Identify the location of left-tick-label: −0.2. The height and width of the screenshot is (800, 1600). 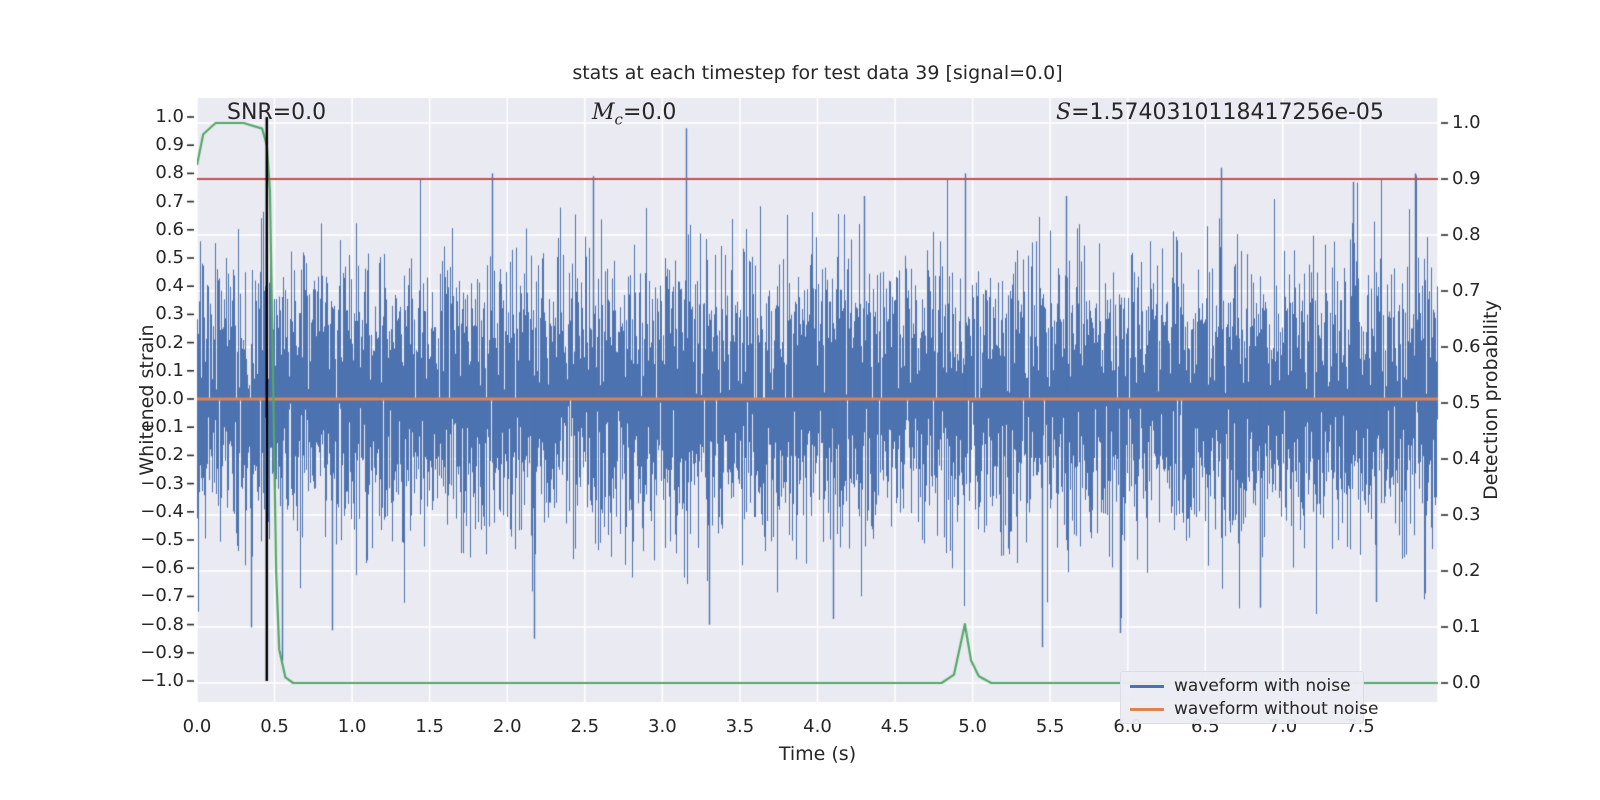
(162, 455).